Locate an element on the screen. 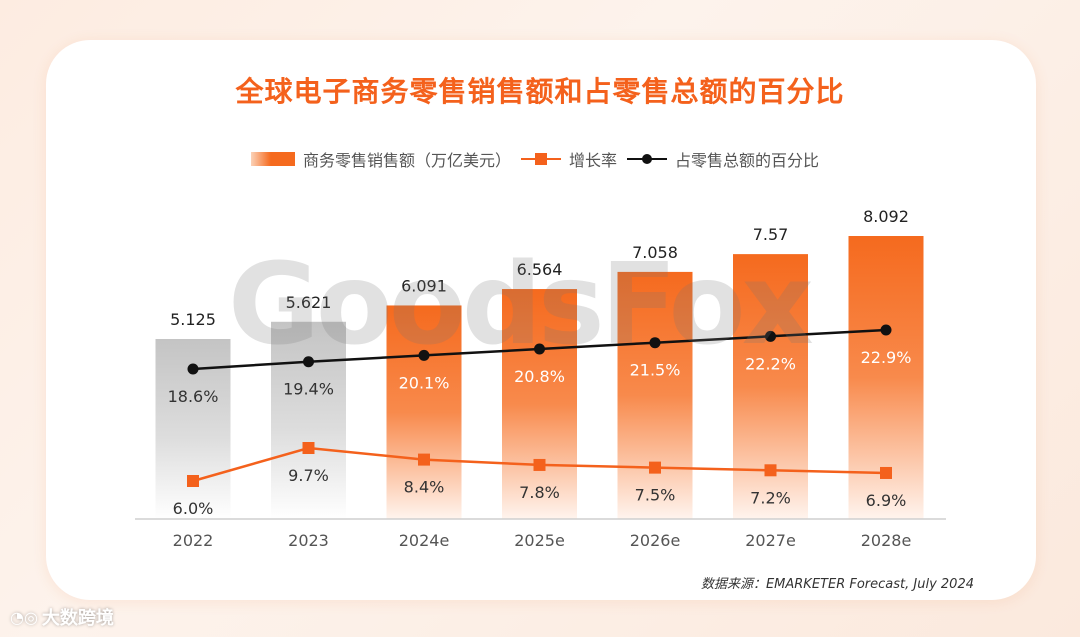  growth-point-2023 is located at coordinates (308, 448).